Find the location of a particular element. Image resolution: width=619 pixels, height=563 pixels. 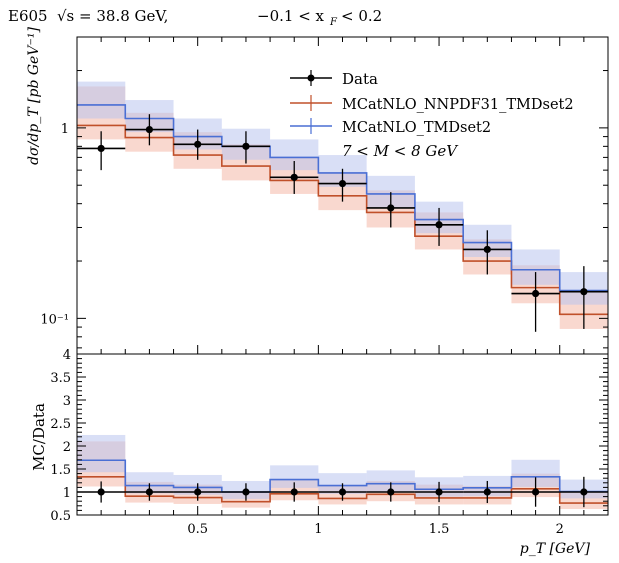

legend-entry-data: Data is located at coordinates (334, 79).